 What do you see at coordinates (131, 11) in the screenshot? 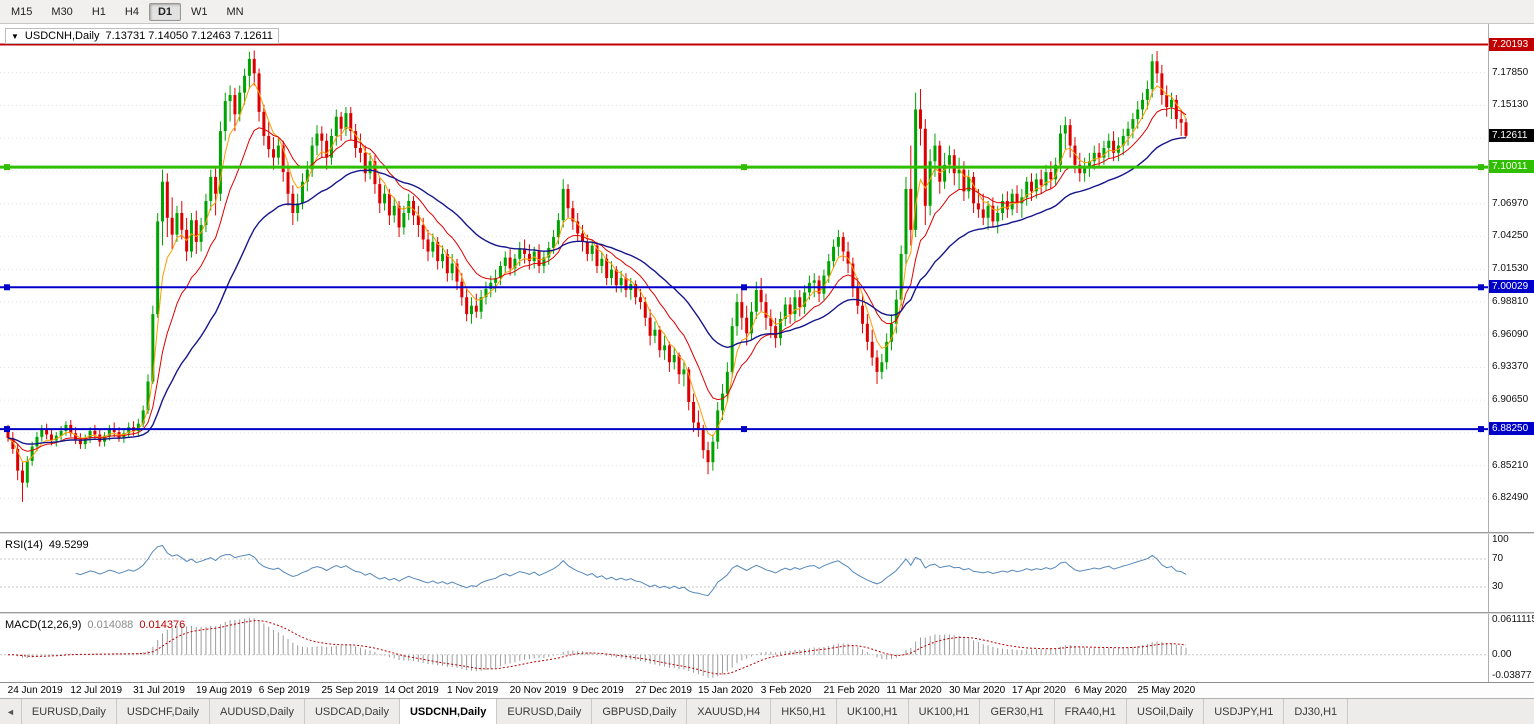
I see `timeframe-button-h4: H4` at bounding box center [131, 11].